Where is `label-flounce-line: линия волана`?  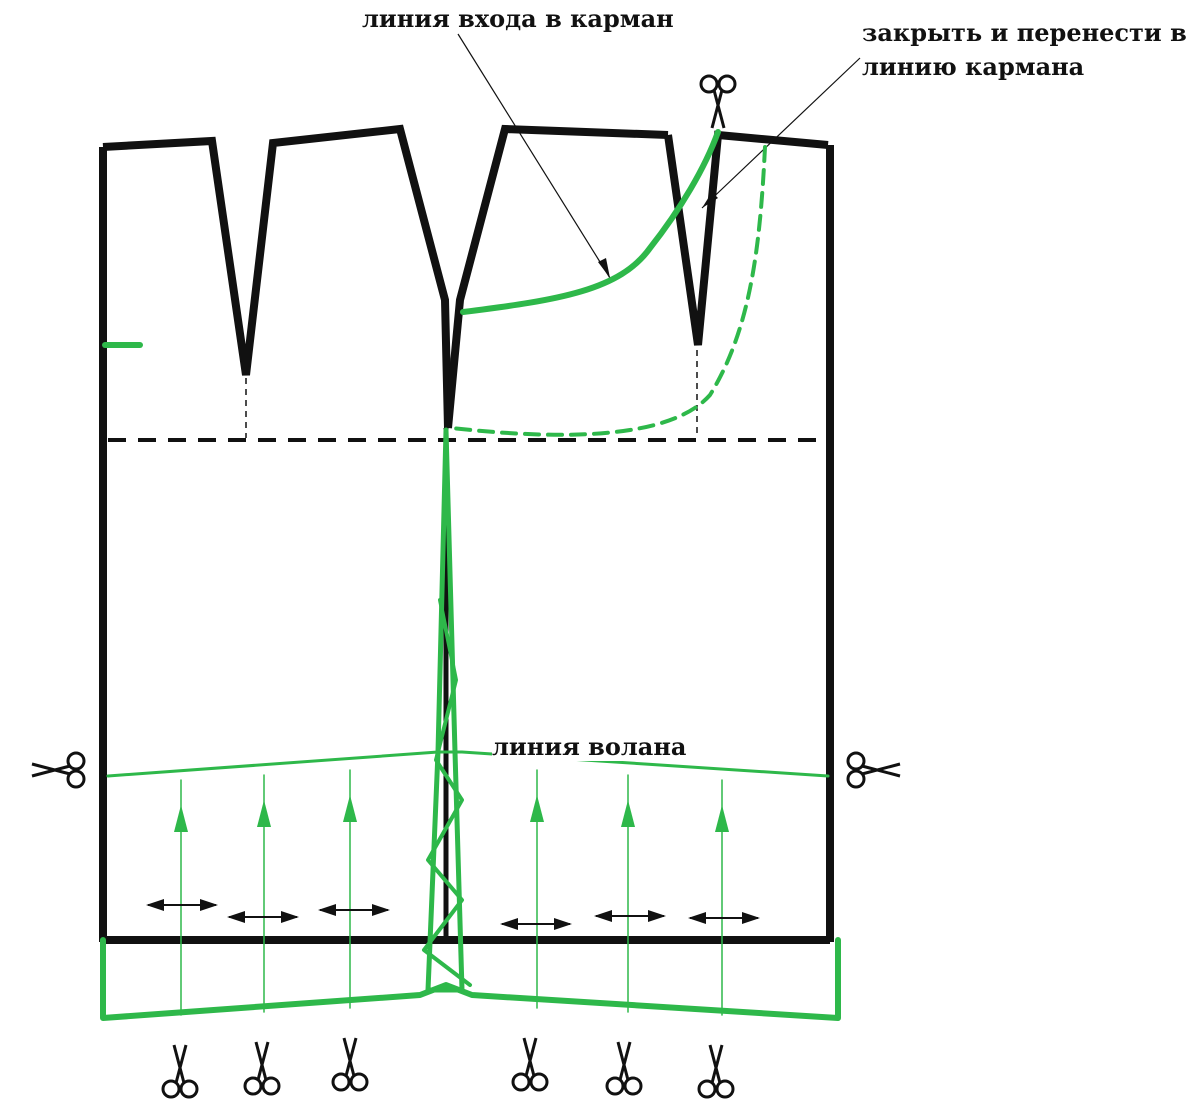
label-flounce-line: линия волана is located at coordinates (589, 746).